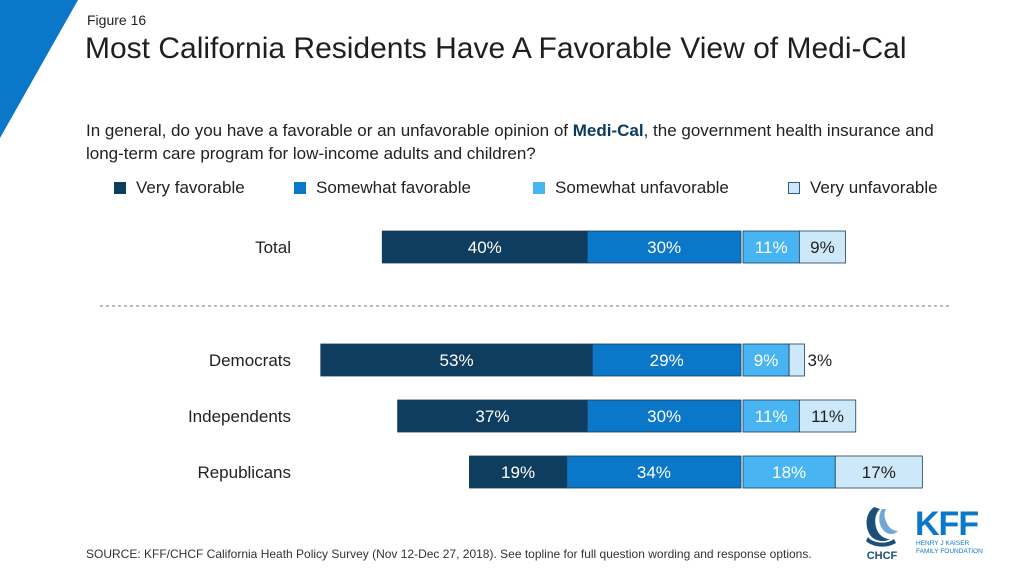 This screenshot has width=1024, height=576. I want to click on bar-democrats-very-favorable, so click(456, 360).